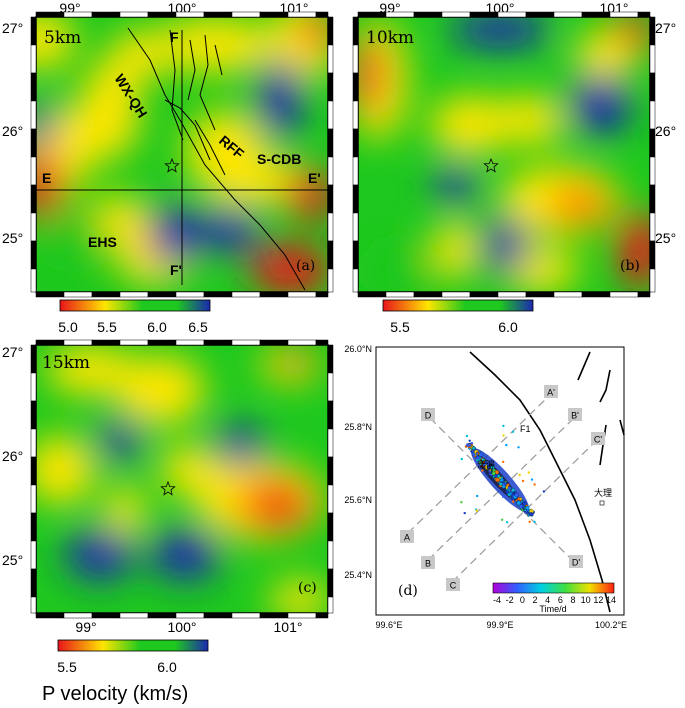  I want to click on time-tick: 14, so click(611, 600).